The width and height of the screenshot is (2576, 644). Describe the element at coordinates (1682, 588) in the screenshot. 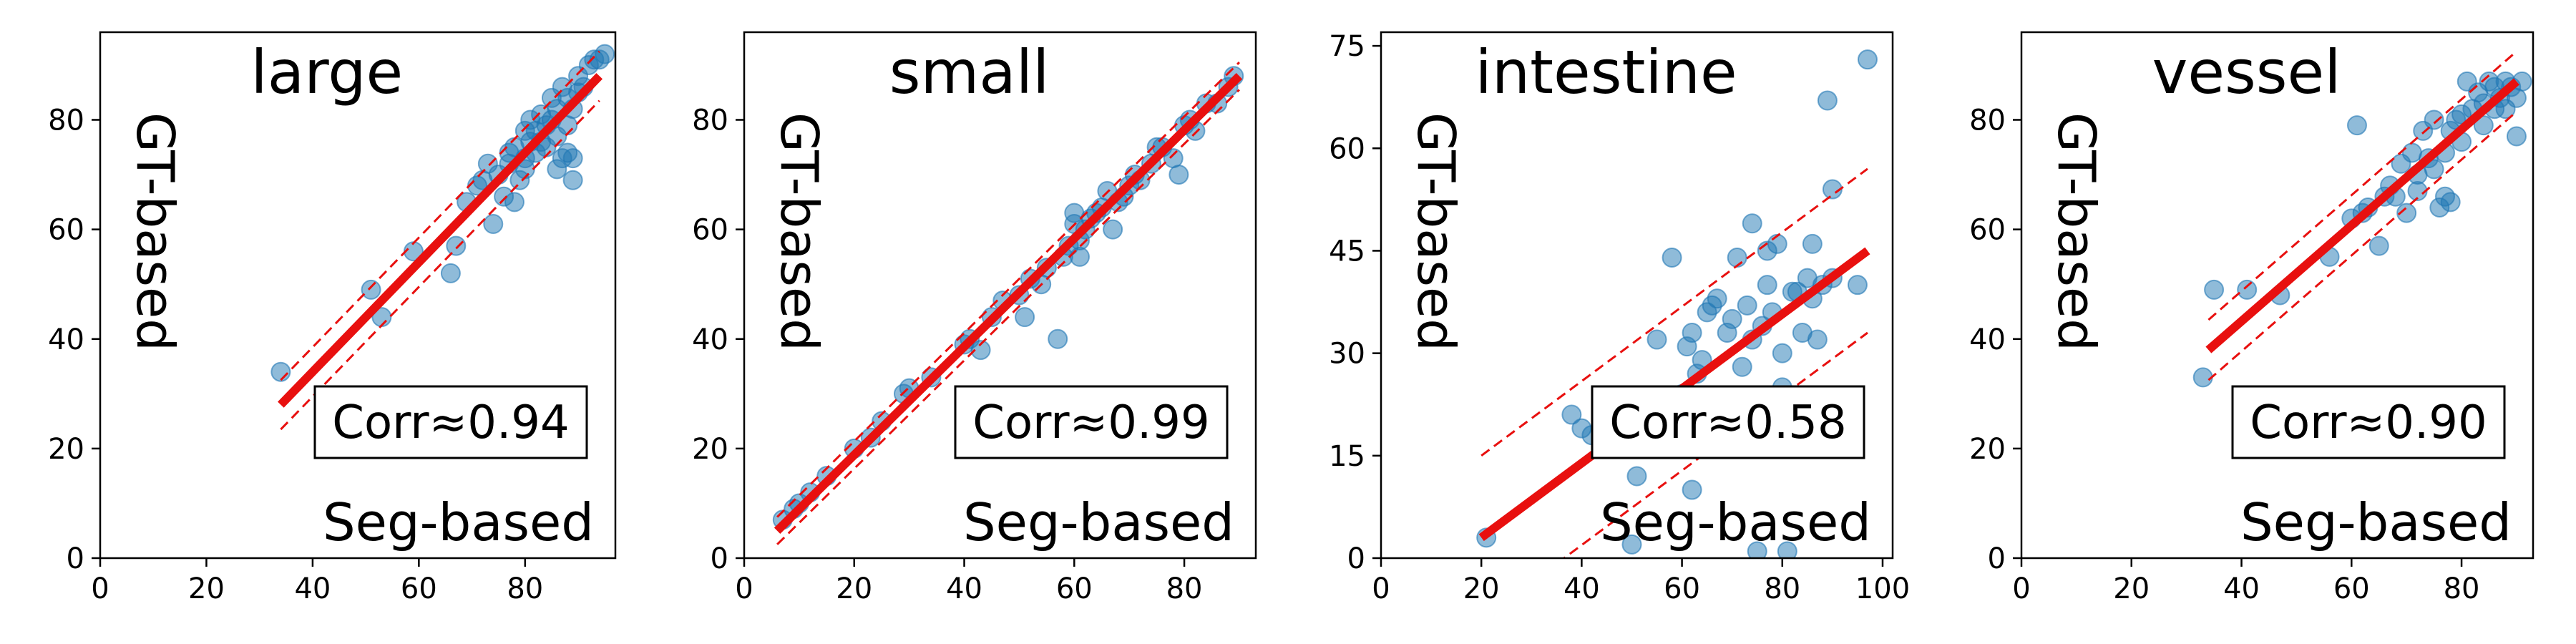

I see `x-tick-label: 60` at that location.